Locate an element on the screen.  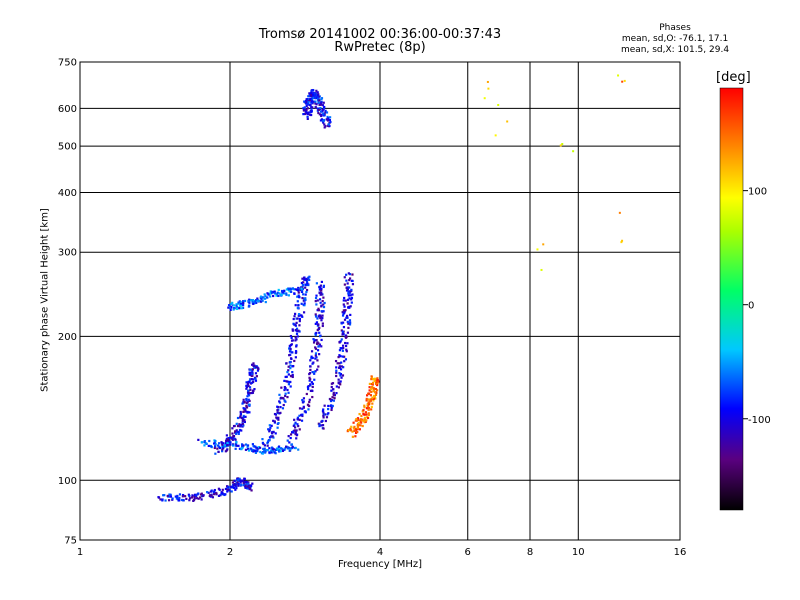
x-tick-label: 2 is located at coordinates (230, 552).